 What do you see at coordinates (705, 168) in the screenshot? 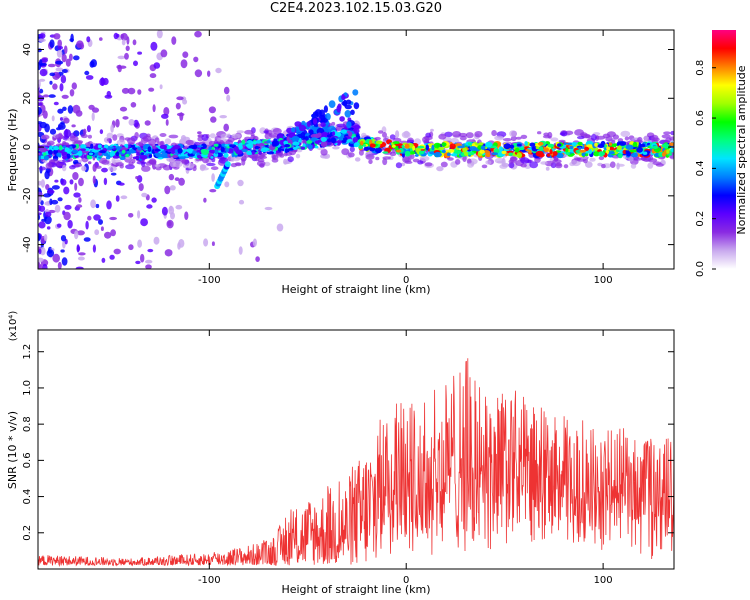
I see `colorbar-ticks: 0.0 0.2 0.4 0.6 0.8` at bounding box center [705, 168].